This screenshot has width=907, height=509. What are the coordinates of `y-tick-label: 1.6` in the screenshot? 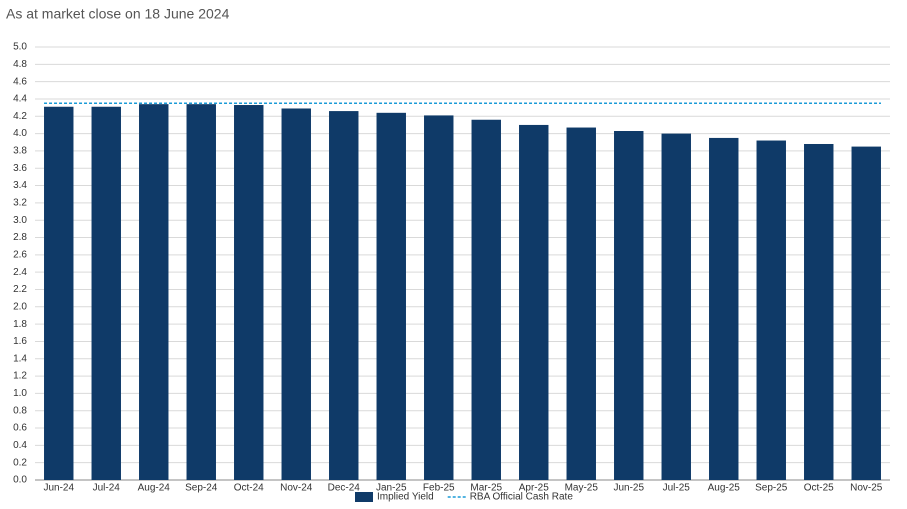 It's located at (20, 341).